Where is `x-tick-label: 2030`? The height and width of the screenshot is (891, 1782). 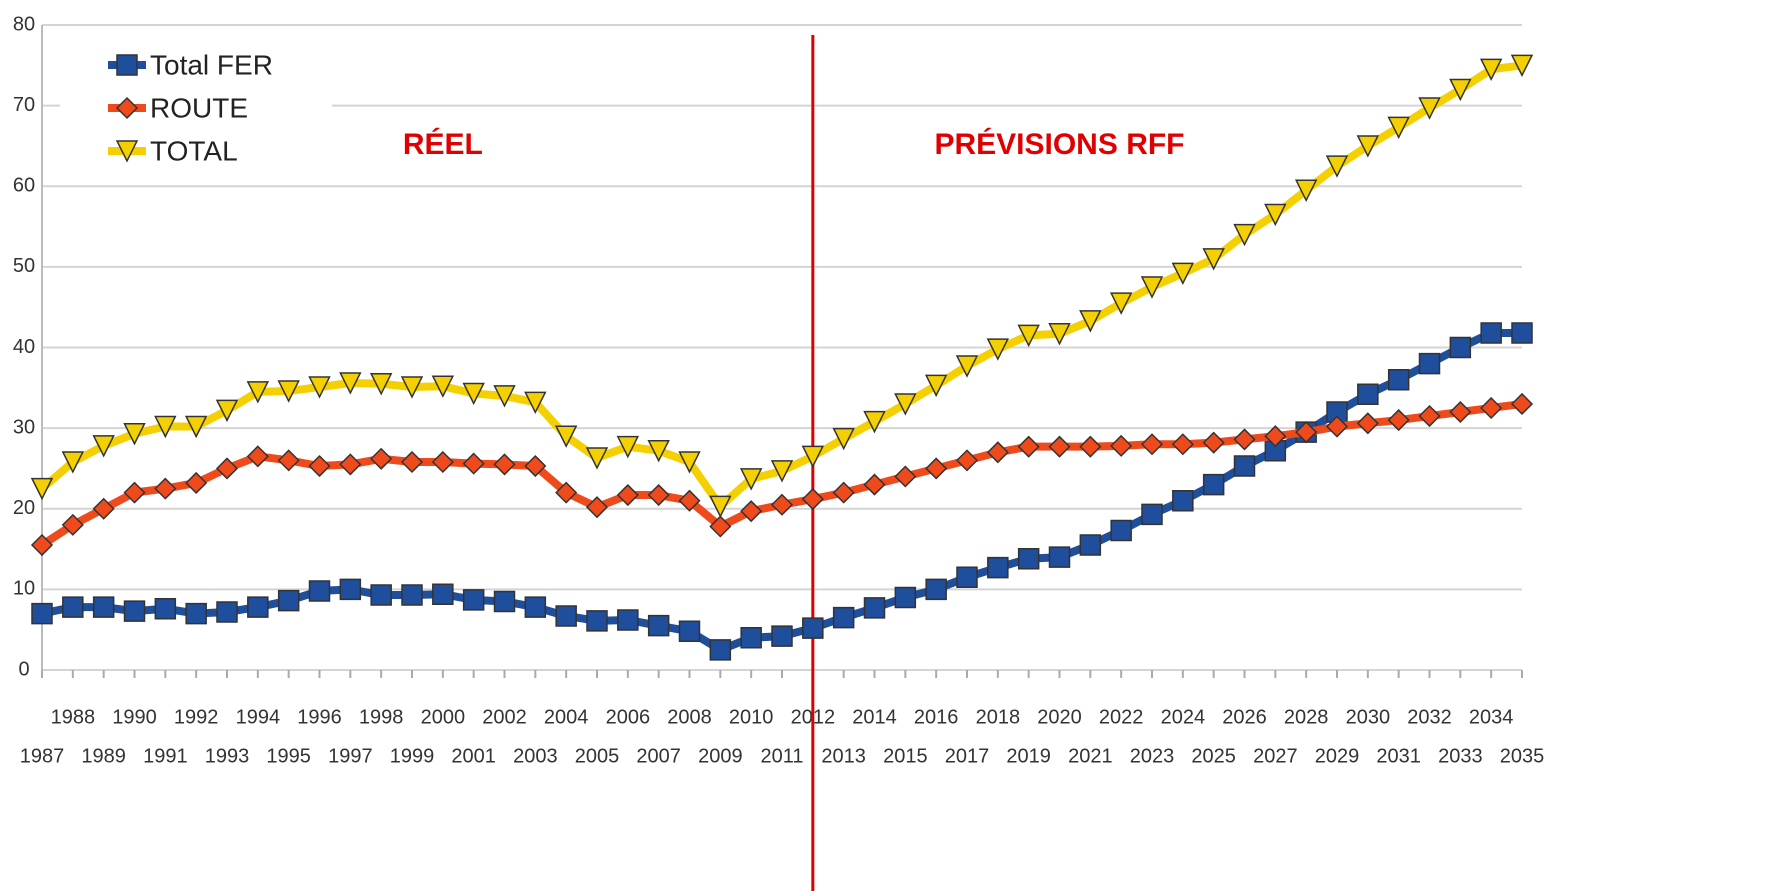 x-tick-label: 2030 is located at coordinates (1368, 717).